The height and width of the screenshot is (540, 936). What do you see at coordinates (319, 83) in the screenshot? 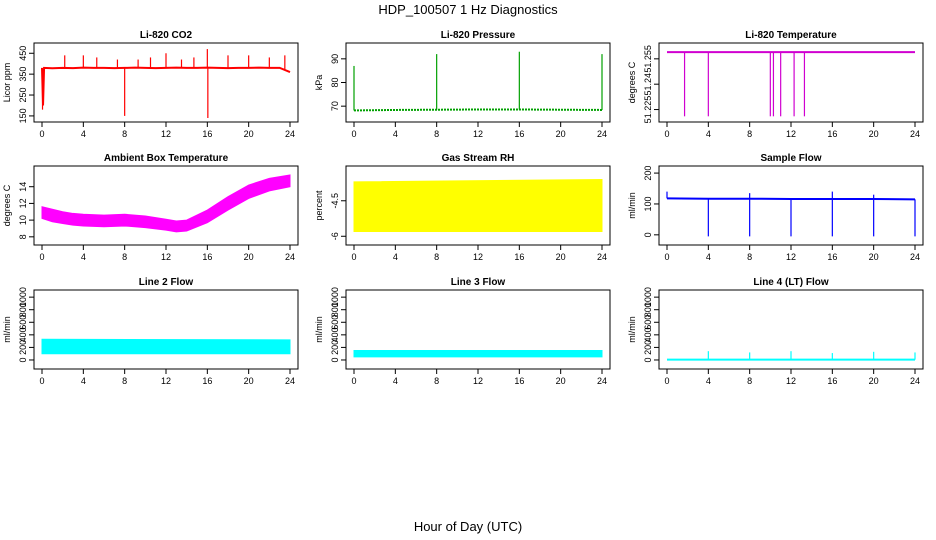
I see `y-axis-label: kPa` at bounding box center [319, 83].